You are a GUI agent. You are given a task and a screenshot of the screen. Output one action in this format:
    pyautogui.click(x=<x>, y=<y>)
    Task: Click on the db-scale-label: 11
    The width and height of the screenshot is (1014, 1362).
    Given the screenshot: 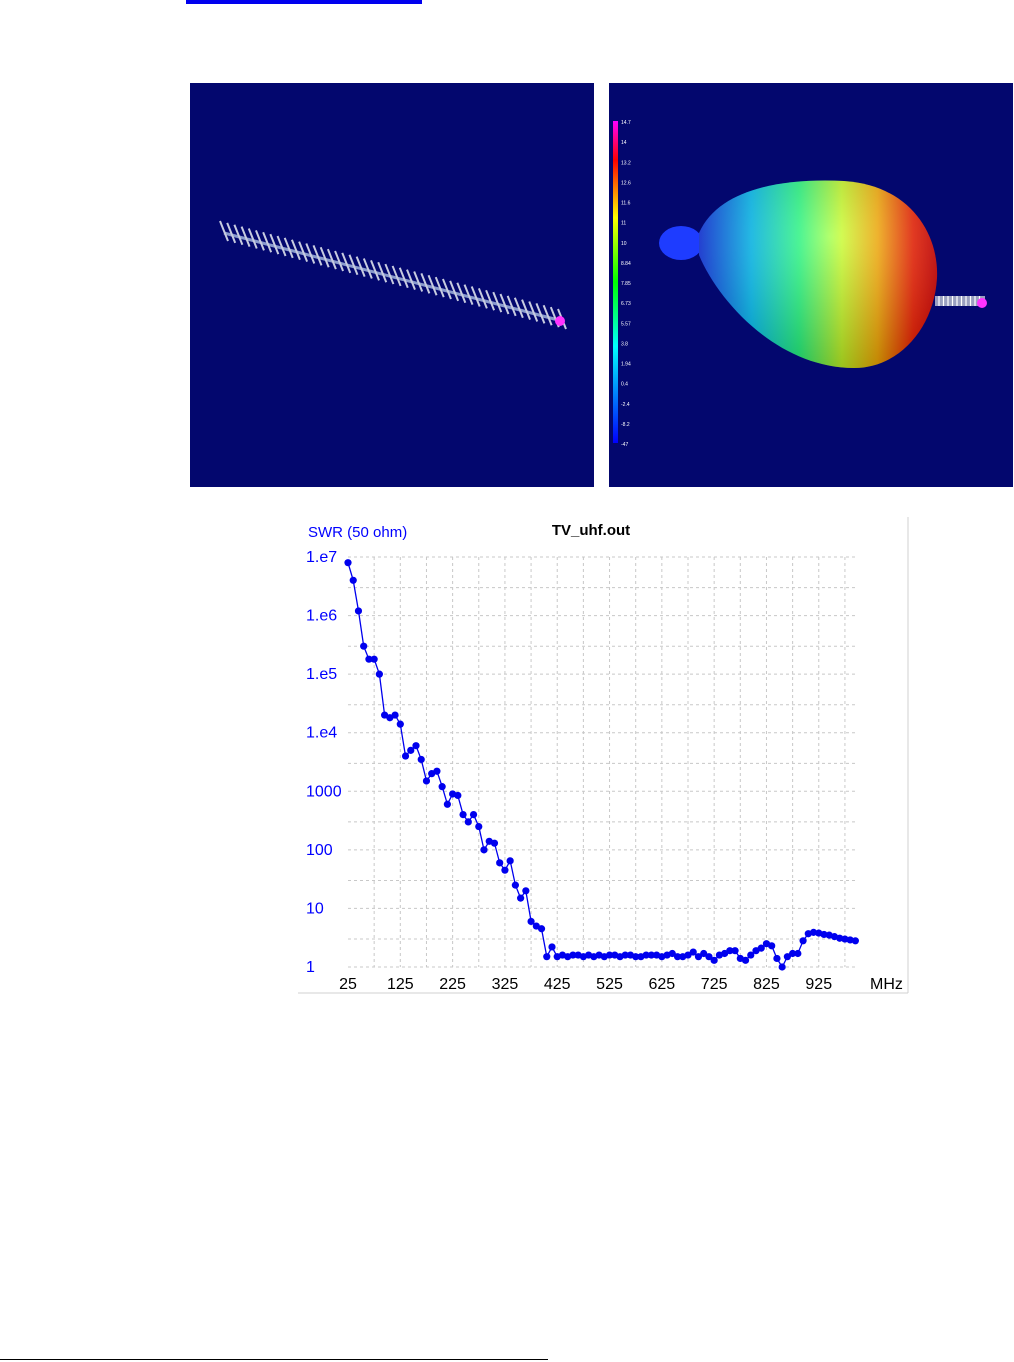 What is the action you would take?
    pyautogui.click(x=623, y=224)
    